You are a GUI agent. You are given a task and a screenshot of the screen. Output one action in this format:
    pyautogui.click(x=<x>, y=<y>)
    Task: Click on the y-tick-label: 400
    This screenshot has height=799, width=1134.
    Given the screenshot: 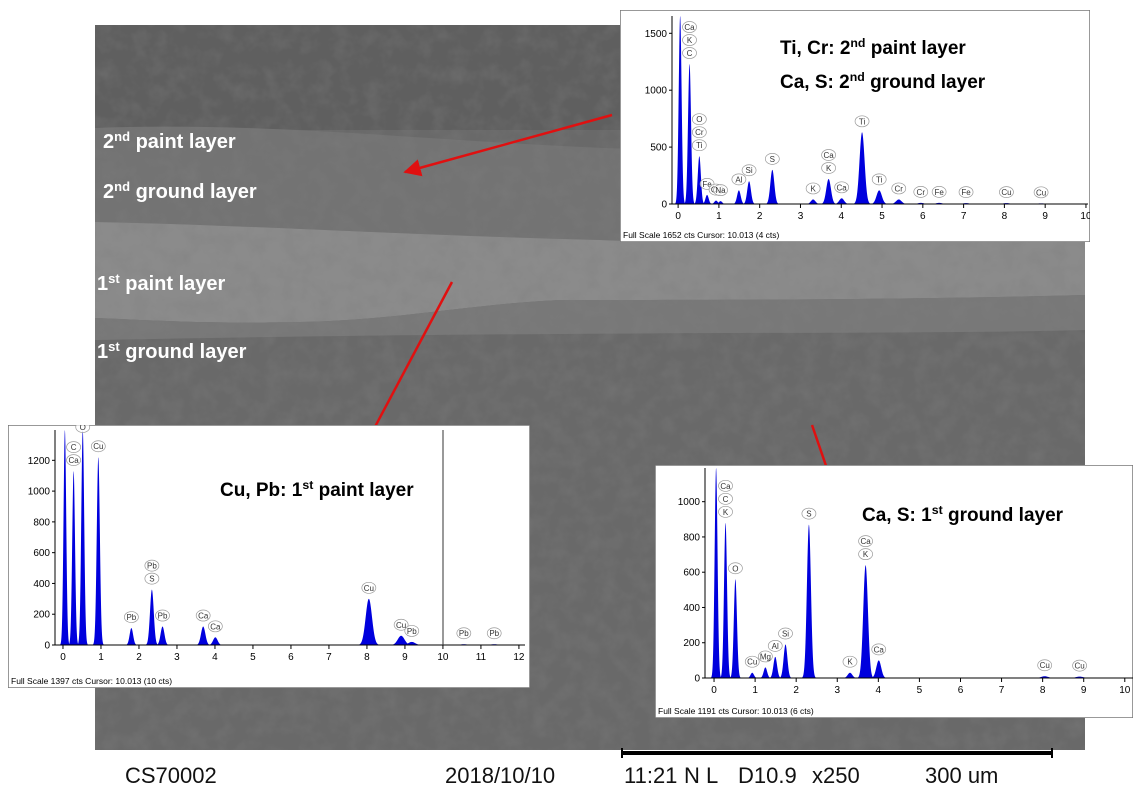 What is the action you would take?
    pyautogui.click(x=41, y=584)
    